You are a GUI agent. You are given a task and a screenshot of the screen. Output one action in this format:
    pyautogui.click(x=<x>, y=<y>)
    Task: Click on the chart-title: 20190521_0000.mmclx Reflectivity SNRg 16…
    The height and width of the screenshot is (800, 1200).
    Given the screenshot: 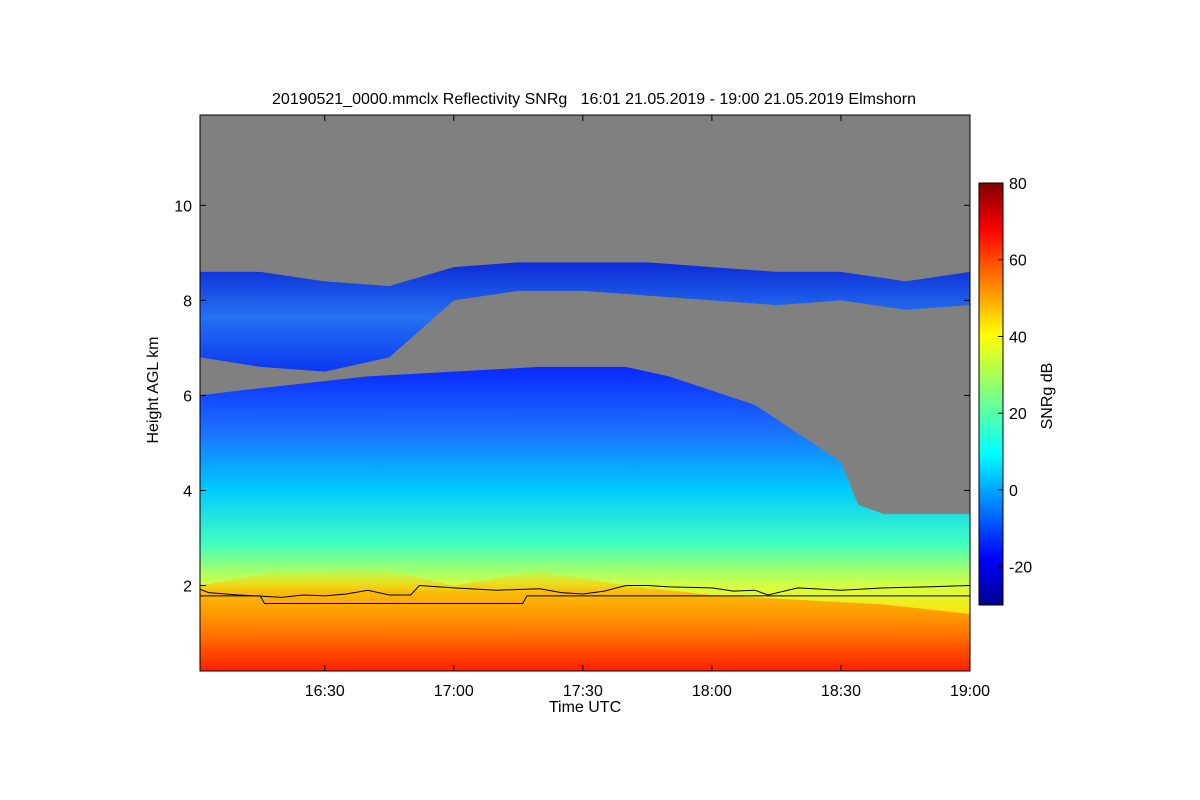 What is the action you would take?
    pyautogui.click(x=594, y=99)
    